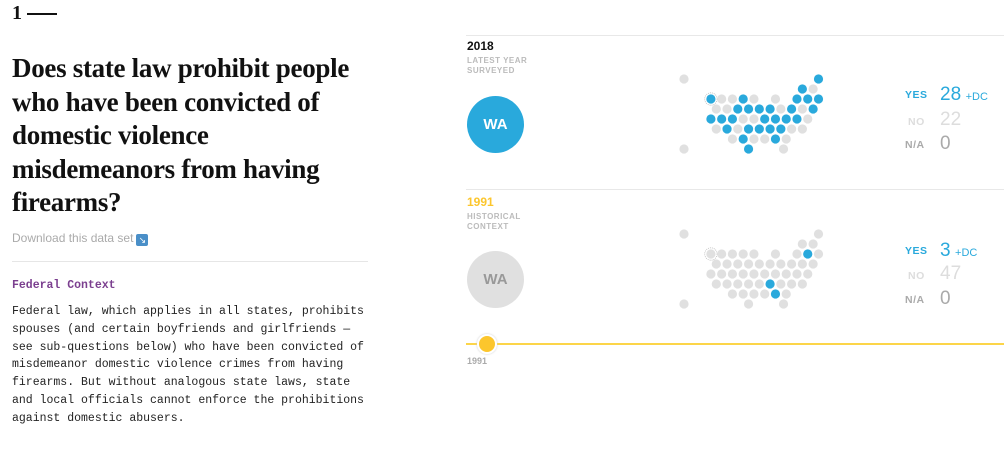  Describe the element at coordinates (495, 279) in the screenshot. I see `state-badge: WA` at that location.